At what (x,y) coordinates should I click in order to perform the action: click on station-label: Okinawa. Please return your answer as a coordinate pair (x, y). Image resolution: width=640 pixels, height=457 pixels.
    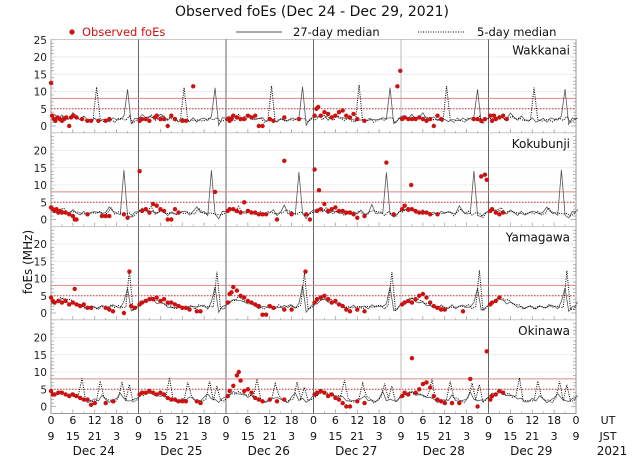
    Looking at the image, I should click on (544, 331).